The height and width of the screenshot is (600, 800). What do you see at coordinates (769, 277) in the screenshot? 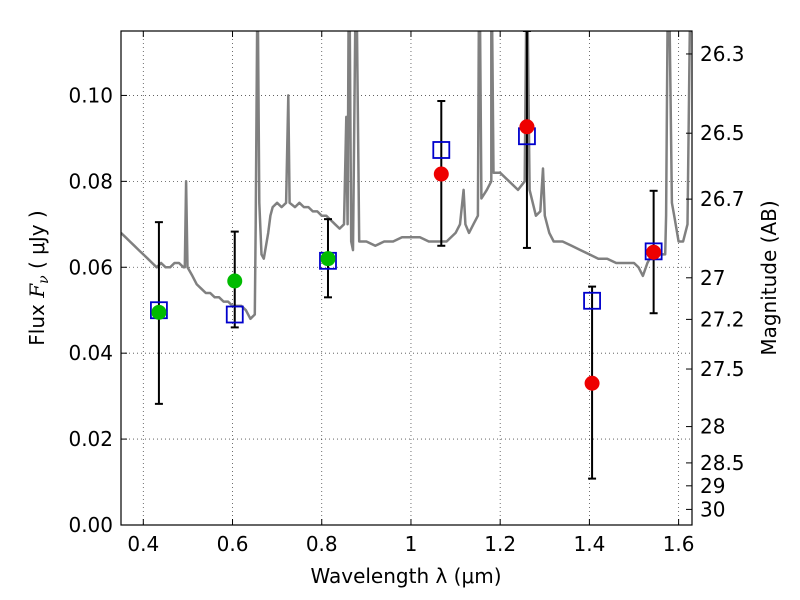
I see `y2-axis-label: Magnitude (AB)` at bounding box center [769, 277].